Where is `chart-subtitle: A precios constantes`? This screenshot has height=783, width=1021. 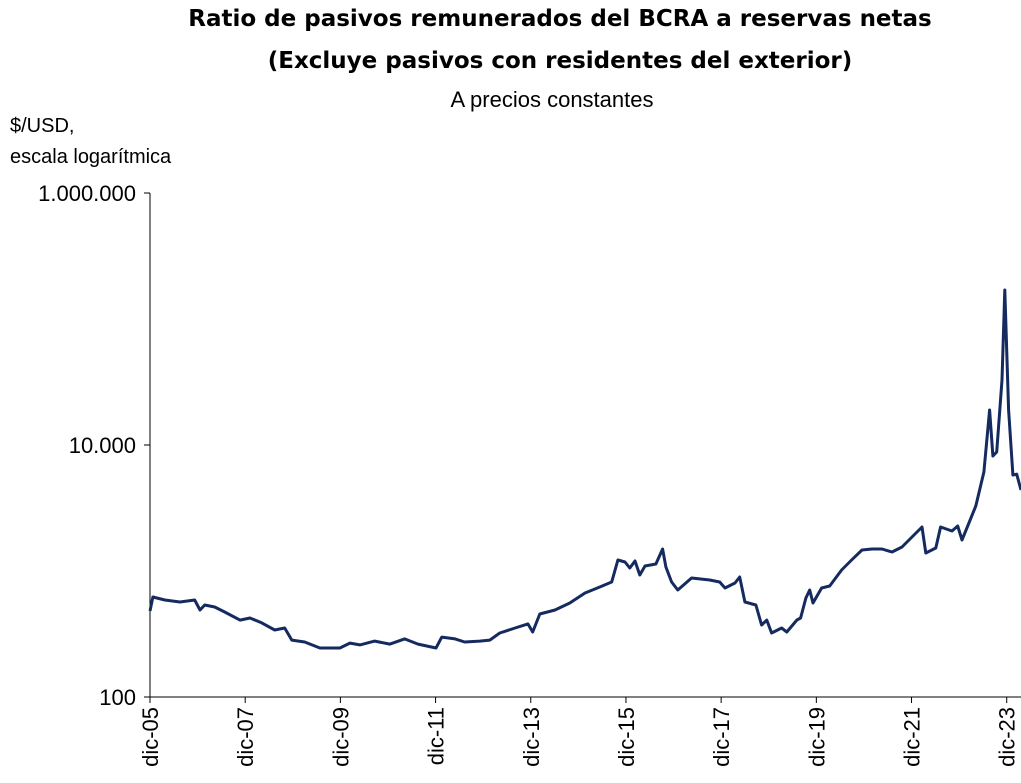 chart-subtitle: A precios constantes is located at coordinates (551, 99).